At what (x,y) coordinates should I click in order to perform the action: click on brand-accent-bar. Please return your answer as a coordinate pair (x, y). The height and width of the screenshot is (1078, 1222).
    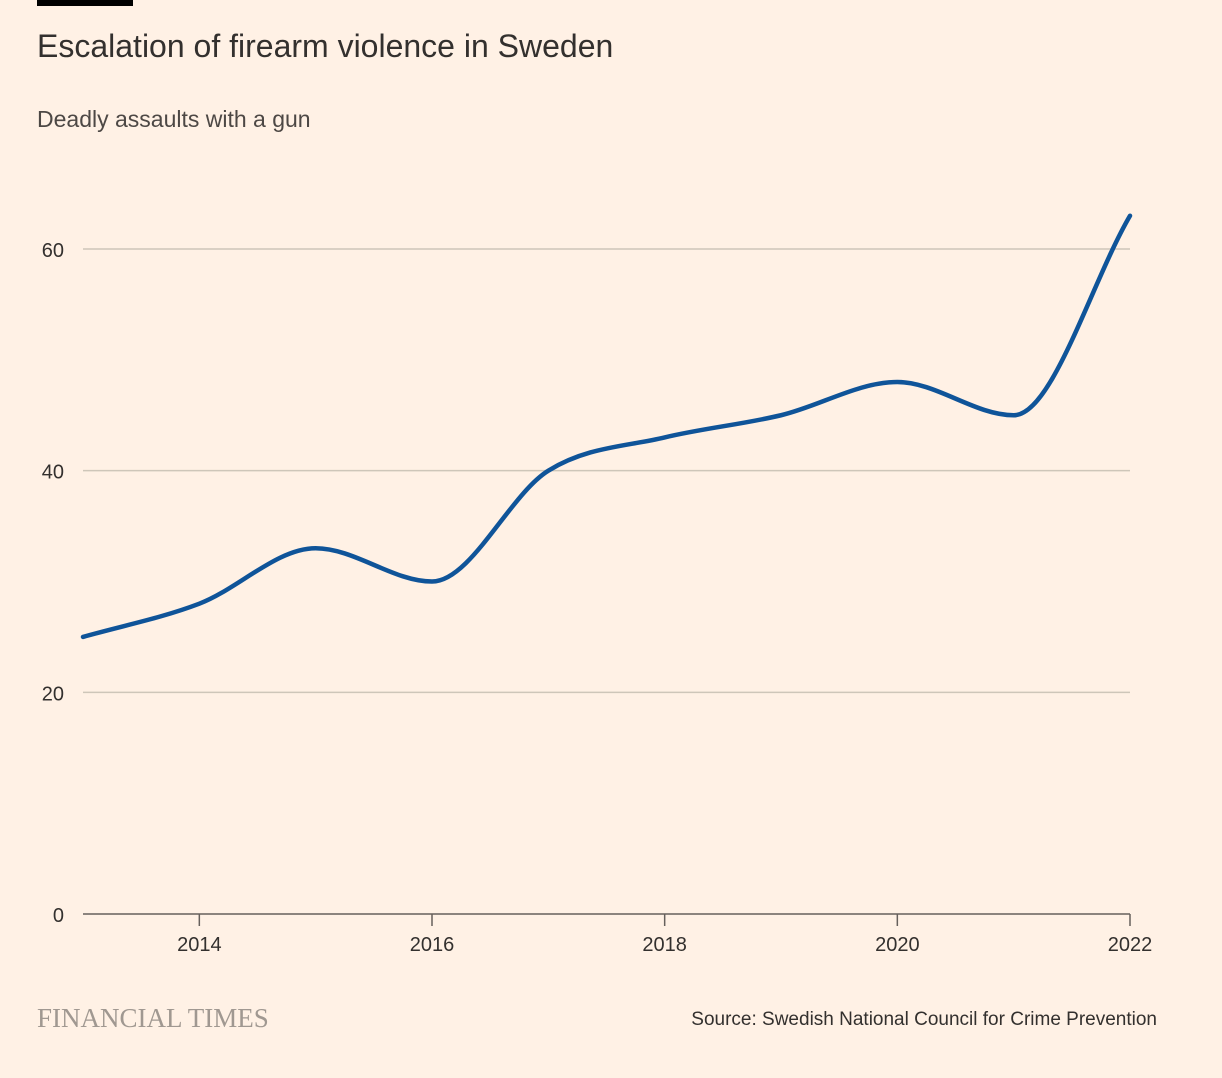
    Looking at the image, I should click on (85, 3).